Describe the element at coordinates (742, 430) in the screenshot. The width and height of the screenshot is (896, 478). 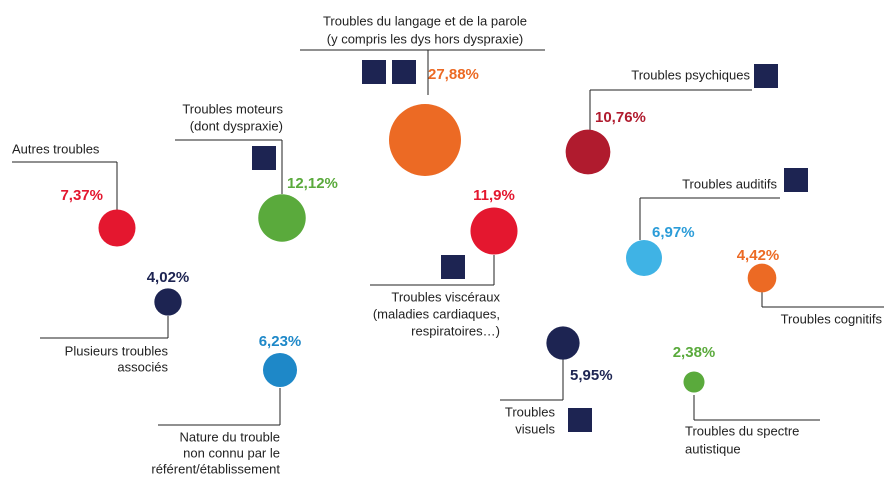
I see `category-label: Troubles du spectre` at that location.